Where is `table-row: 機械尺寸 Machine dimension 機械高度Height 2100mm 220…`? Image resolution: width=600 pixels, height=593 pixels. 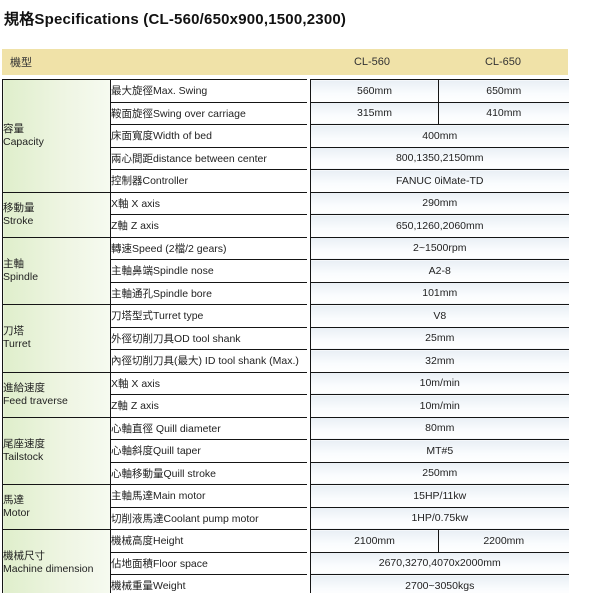 table-row: 機械尺寸 Machine dimension 機械高度Height 2100mm 220… is located at coordinates (285, 561).